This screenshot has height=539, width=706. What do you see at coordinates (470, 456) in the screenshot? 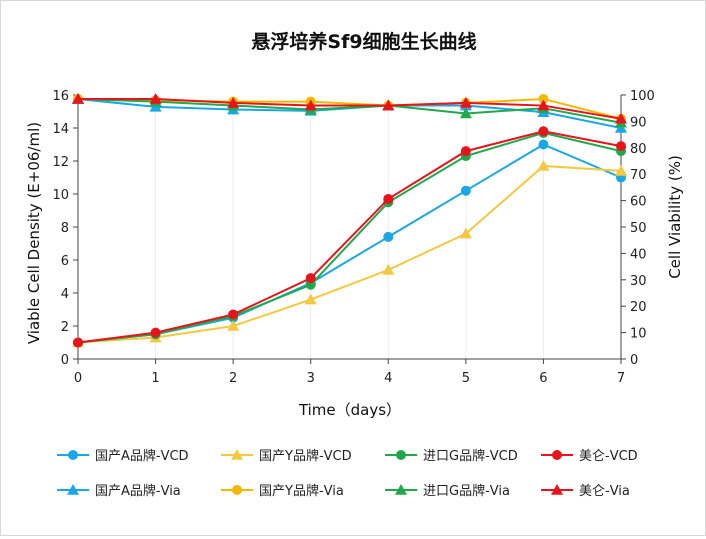
I see `legend-label-2: 进口G品牌-VCD` at bounding box center [470, 456].